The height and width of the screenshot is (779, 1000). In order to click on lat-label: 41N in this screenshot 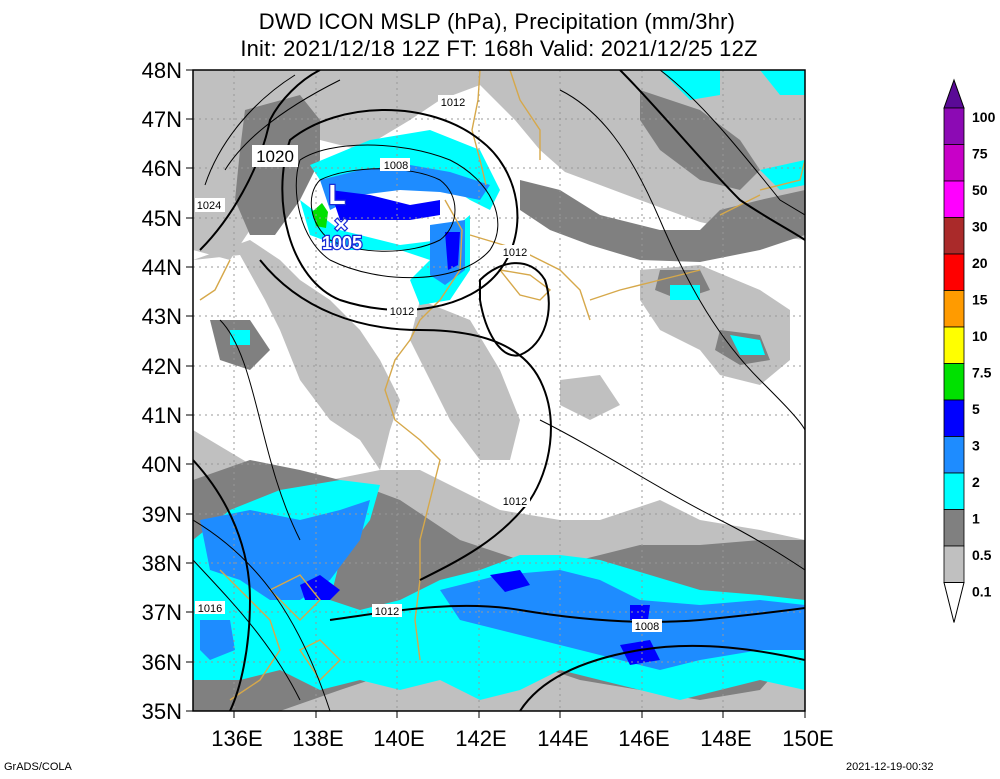, I will do `click(162, 415)`.